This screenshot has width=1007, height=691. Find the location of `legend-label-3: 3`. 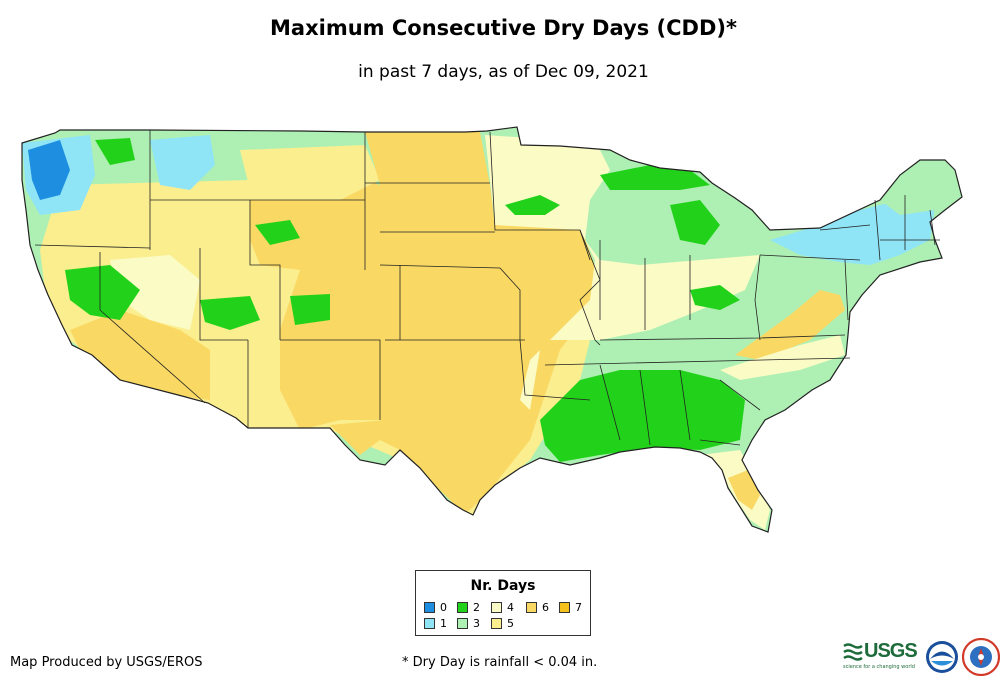

legend-label-3: 3 is located at coordinates (476, 623).